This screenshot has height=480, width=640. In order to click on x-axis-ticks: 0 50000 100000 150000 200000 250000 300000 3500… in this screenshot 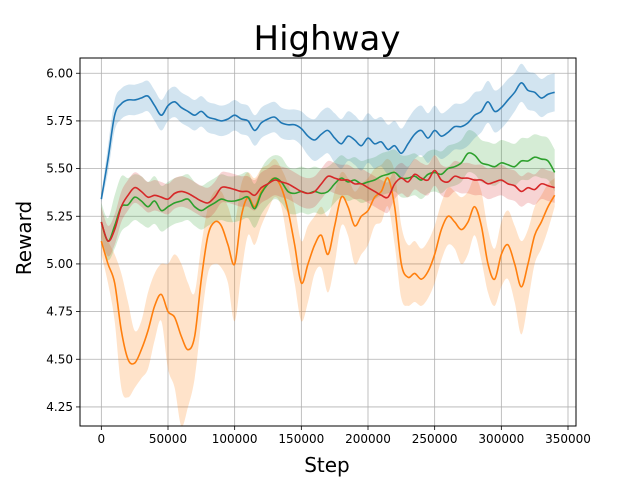, I will do `click(344, 436)`.